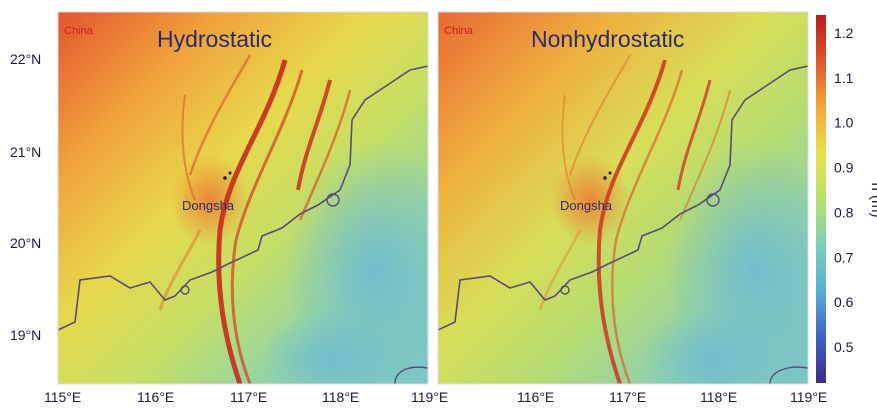  Describe the element at coordinates (844, 33) in the screenshot. I see `colorbar-tick-label: 1.2` at that location.